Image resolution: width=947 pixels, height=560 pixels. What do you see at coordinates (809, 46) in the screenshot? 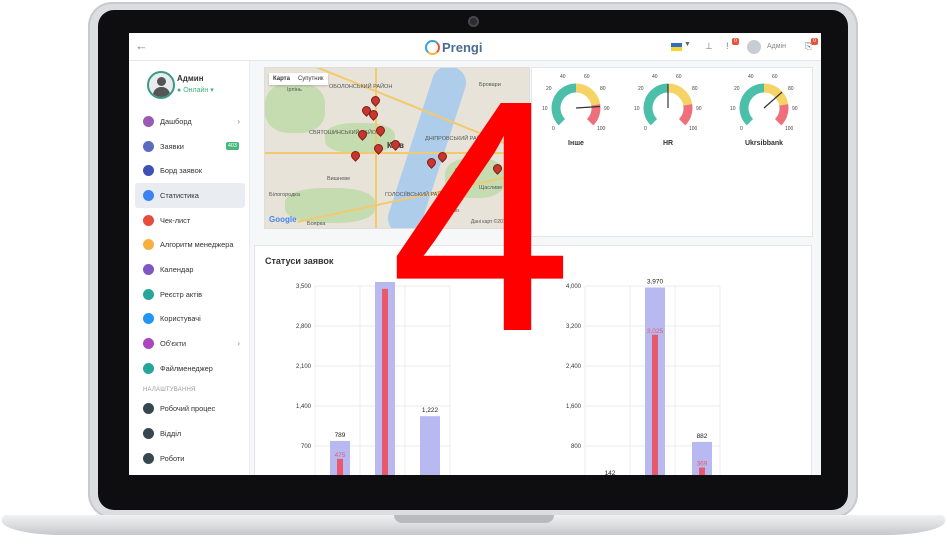
I see `messages-icon: ⎘` at bounding box center [809, 46].